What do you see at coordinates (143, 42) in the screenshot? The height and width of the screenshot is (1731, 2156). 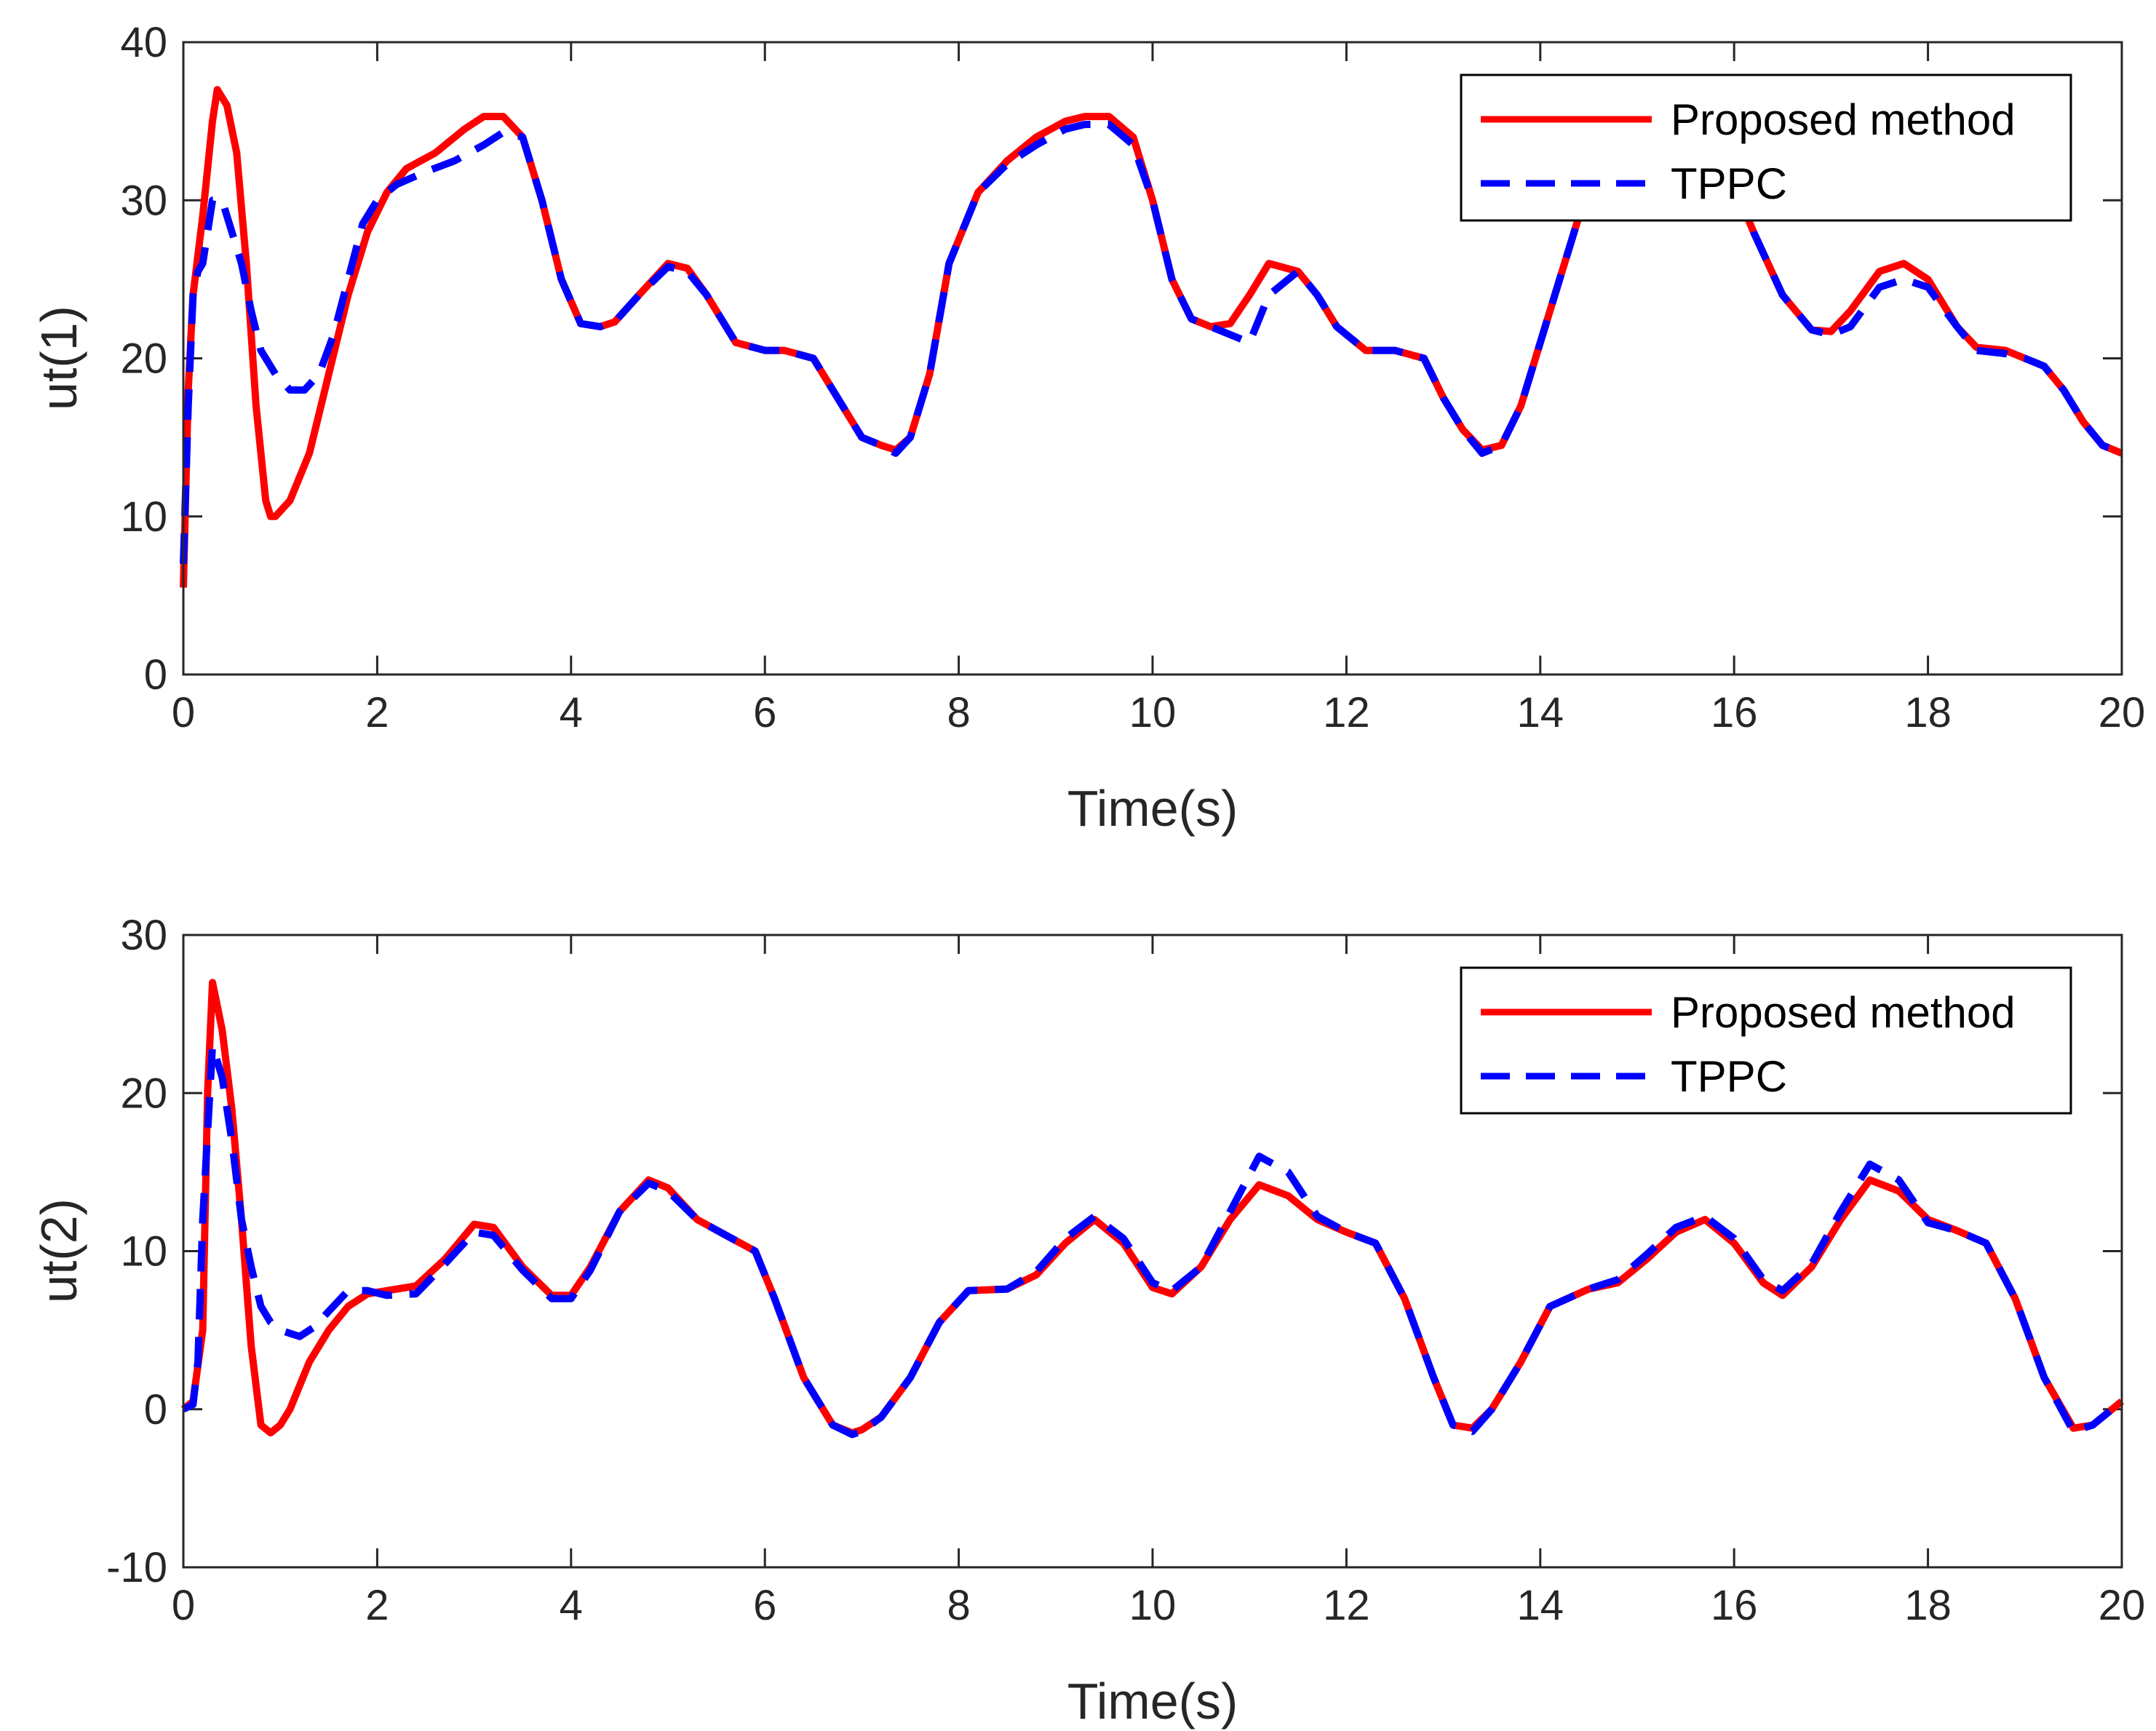 I see `y-tick-label: 40` at bounding box center [143, 42].